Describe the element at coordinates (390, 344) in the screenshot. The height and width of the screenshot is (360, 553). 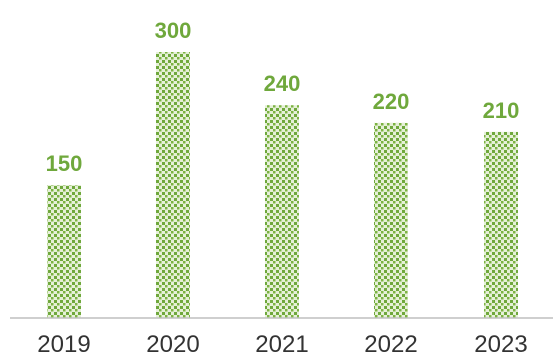
I see `x-tick-label-2022: 2022` at that location.